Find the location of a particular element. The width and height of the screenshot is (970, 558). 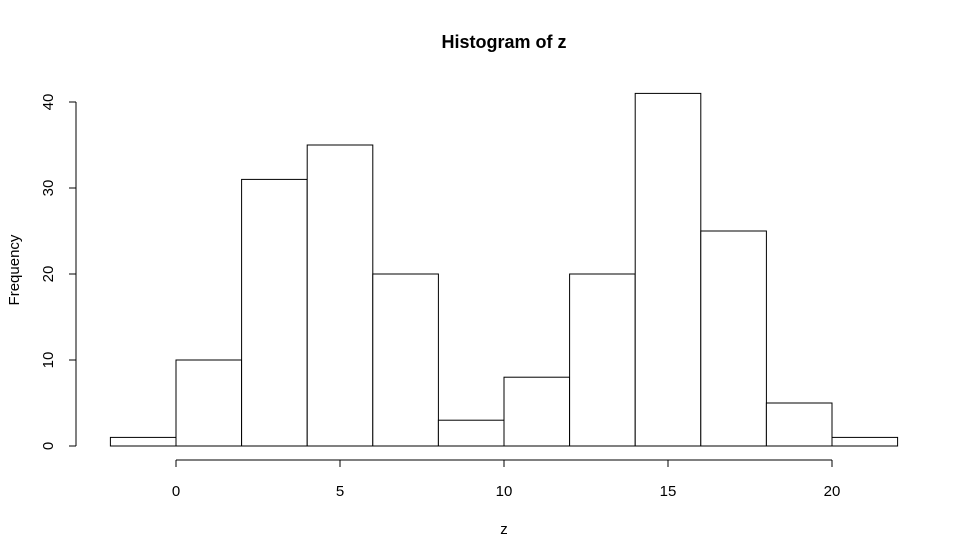

x-tick-label: 15 is located at coordinates (668, 491).